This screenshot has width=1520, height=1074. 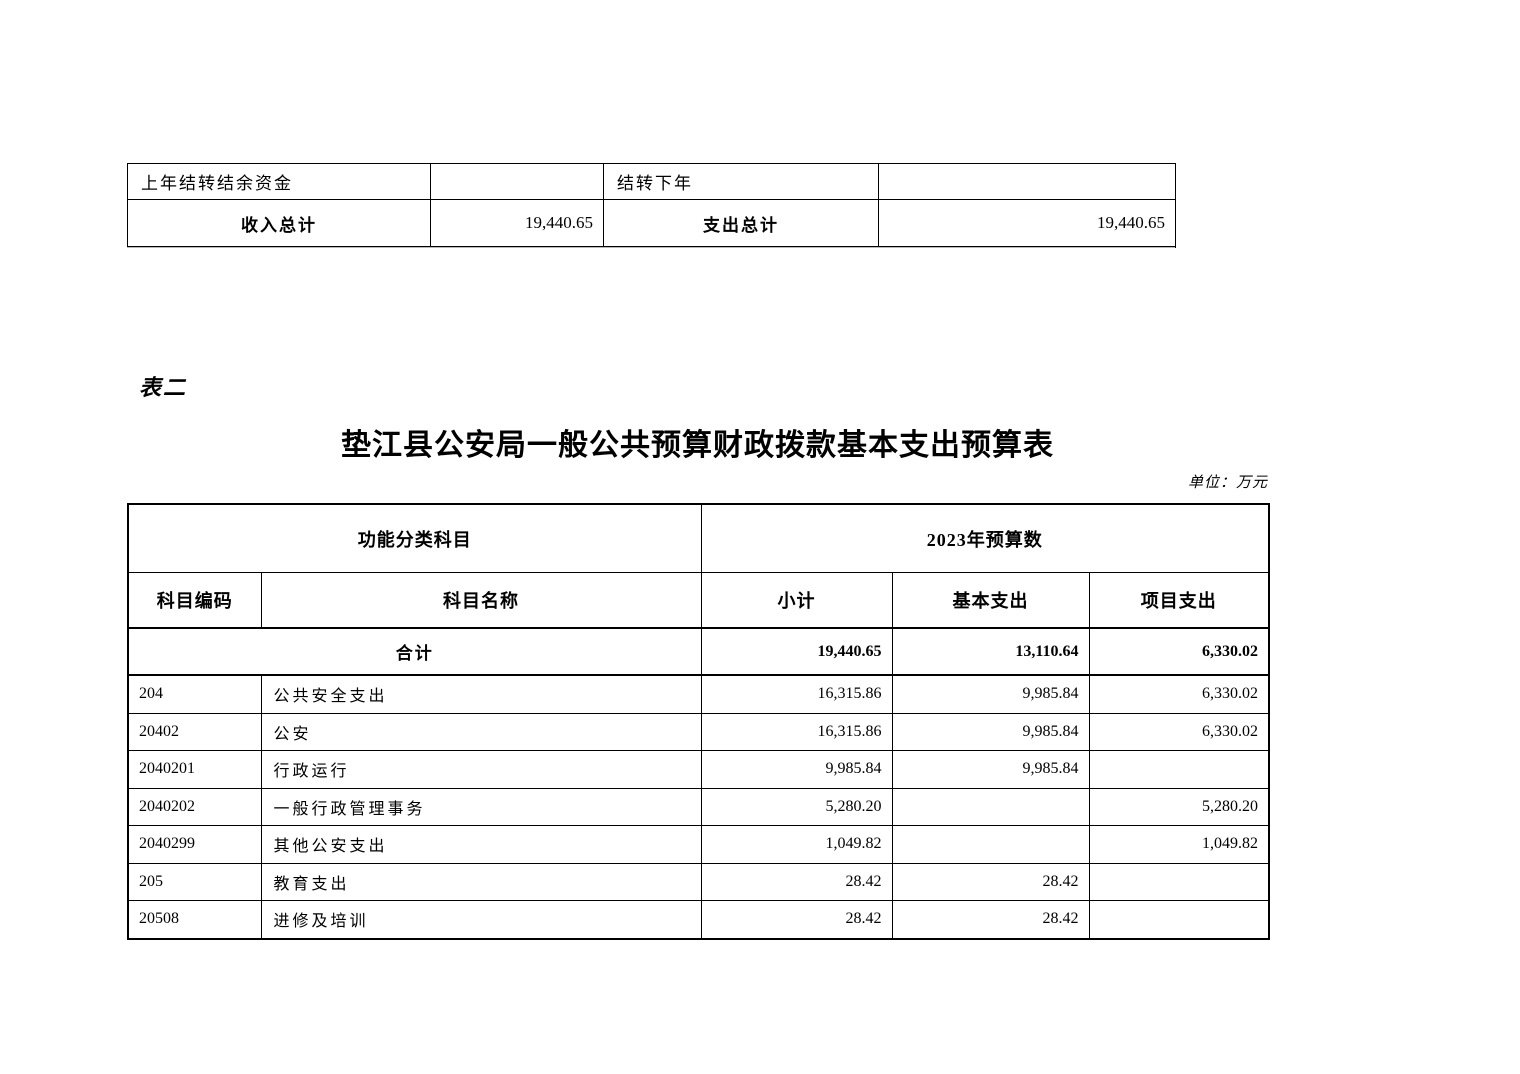 I want to click on total-row: 合计 19,440.65 13,110.64 6,330.02, so click(x=698, y=651).